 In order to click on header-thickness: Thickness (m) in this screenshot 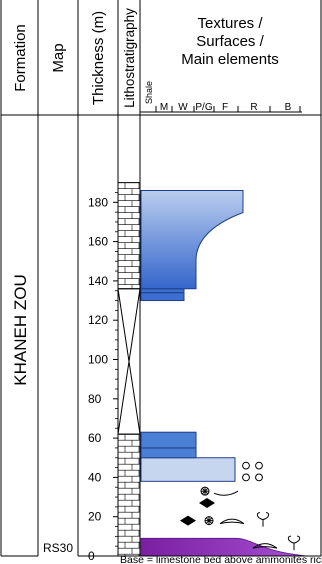, I will do `click(98, 58)`.